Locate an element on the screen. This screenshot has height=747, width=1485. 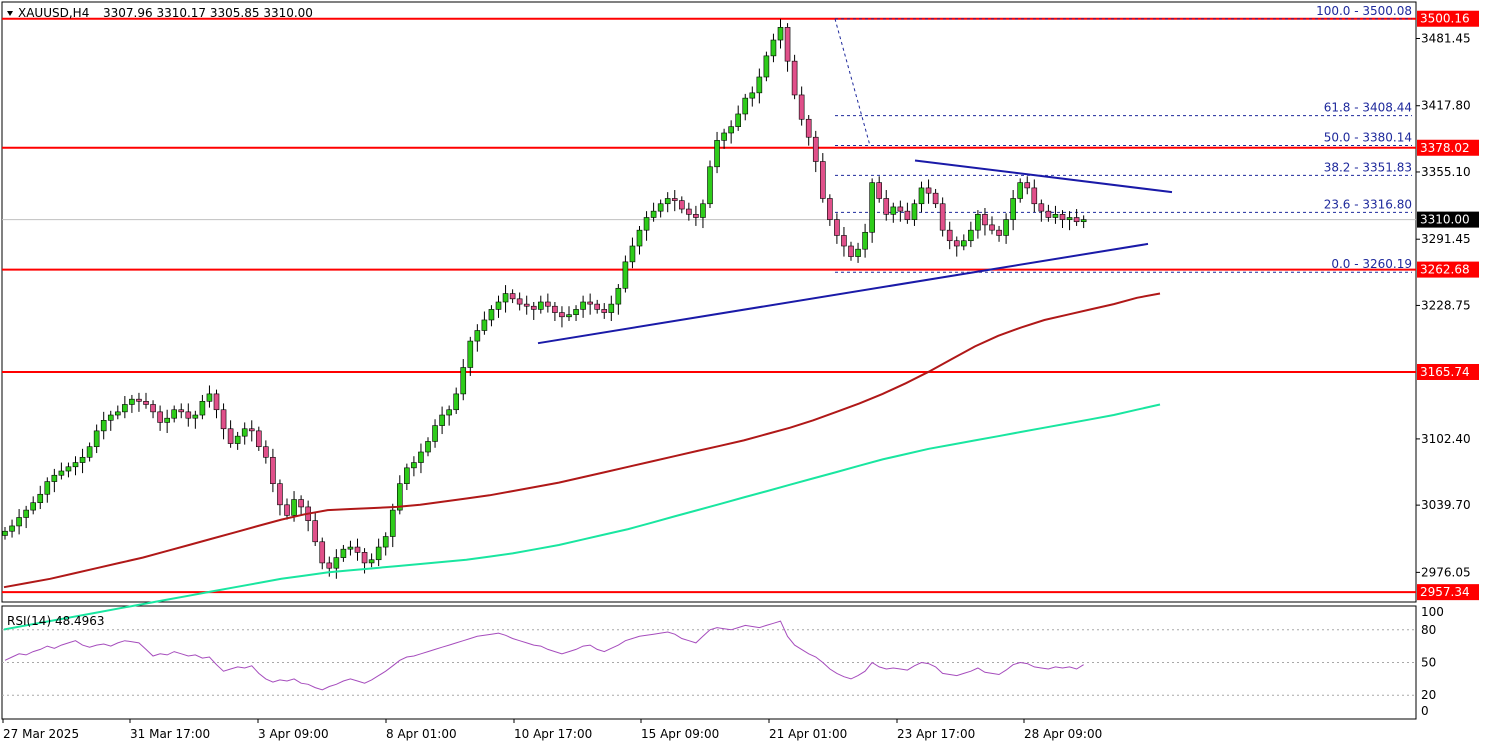
fib-label-0: 100.0 - 3500.08 is located at coordinates (1364, 11).